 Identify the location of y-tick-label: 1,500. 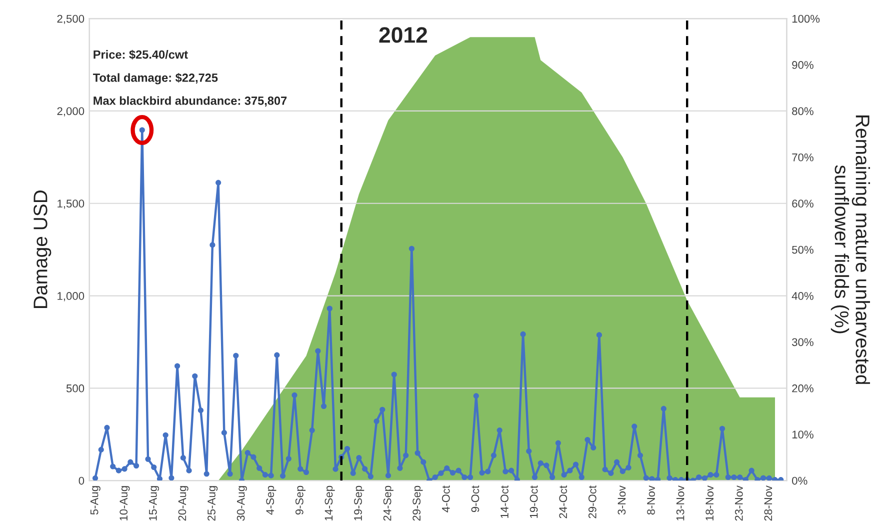
(71, 204).